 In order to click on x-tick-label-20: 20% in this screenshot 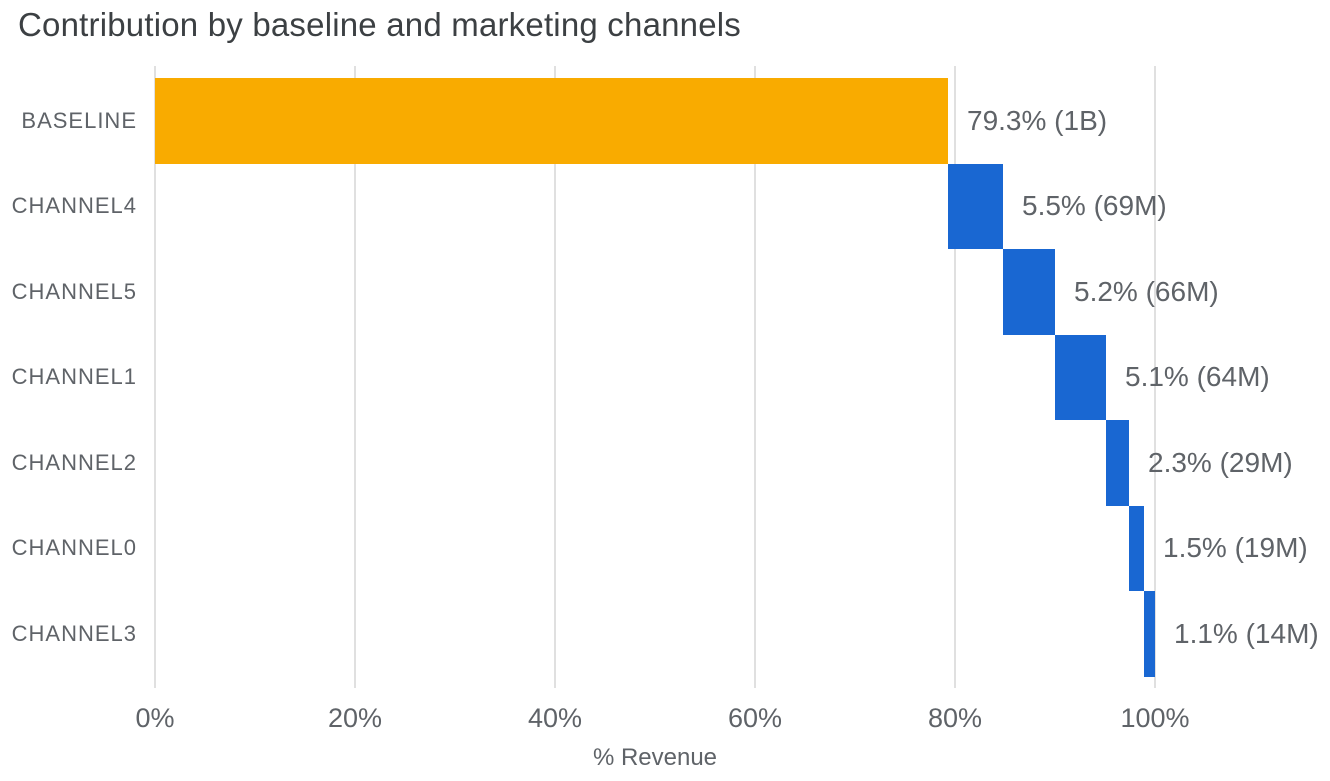, I will do `click(355, 717)`.